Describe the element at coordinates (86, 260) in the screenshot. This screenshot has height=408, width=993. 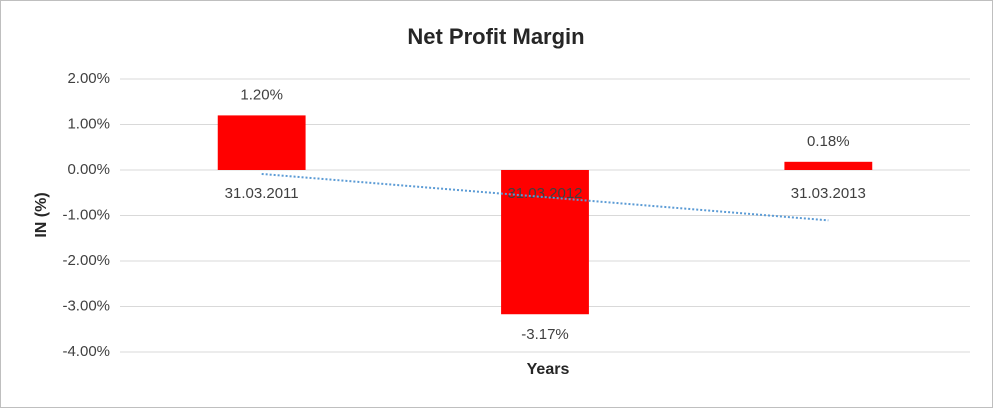
I see `y-tick-label: -2.00%` at that location.